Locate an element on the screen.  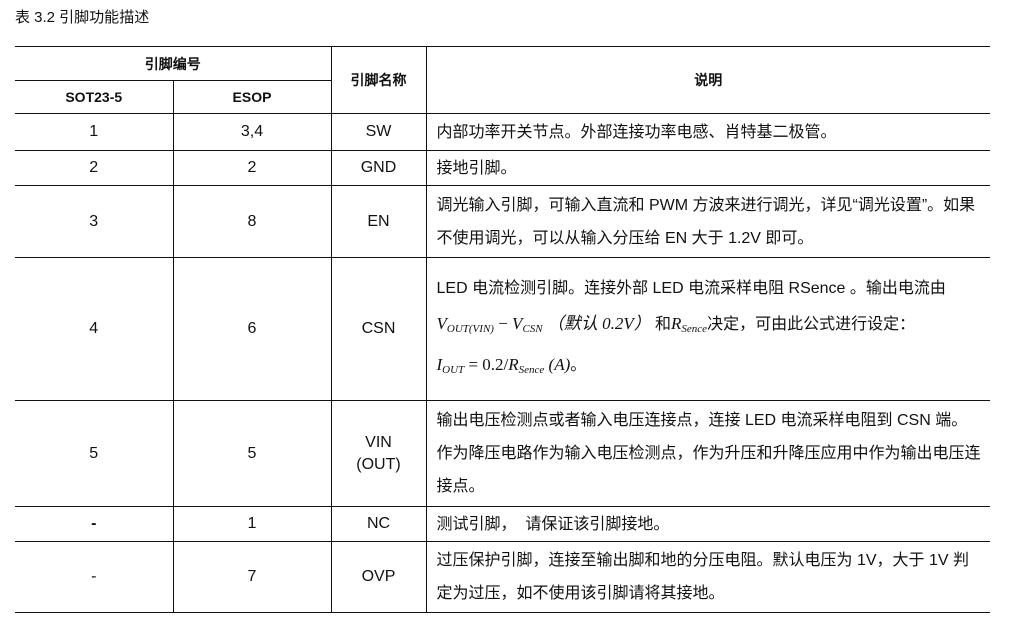
cell-pin-name: NC is located at coordinates (378, 524).